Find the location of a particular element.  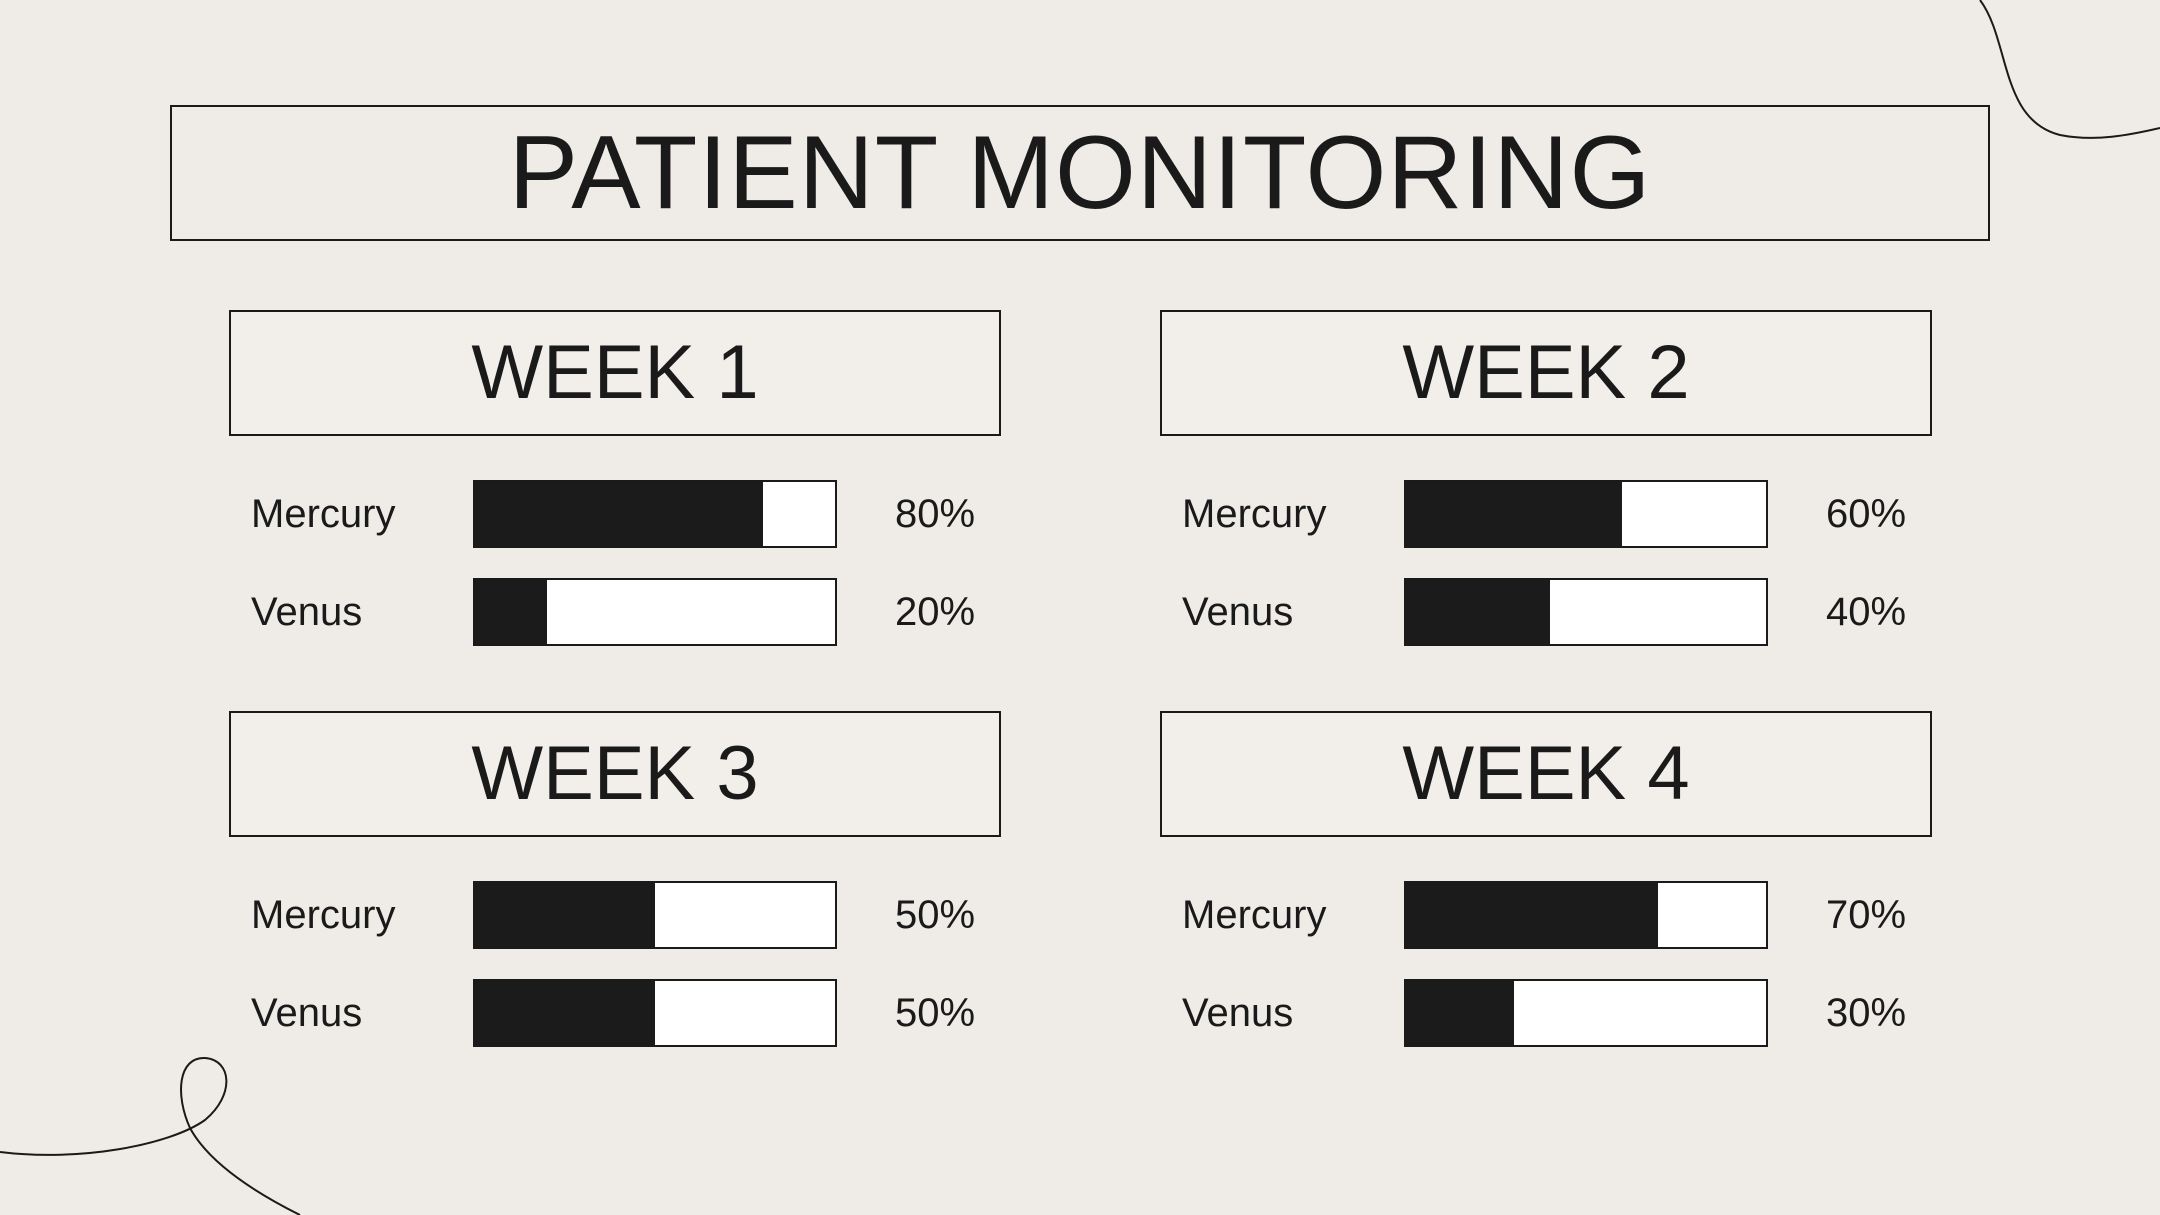

week-panel-3: WEEK 3 Mercury 50% Venus 50% is located at coordinates (615, 881).